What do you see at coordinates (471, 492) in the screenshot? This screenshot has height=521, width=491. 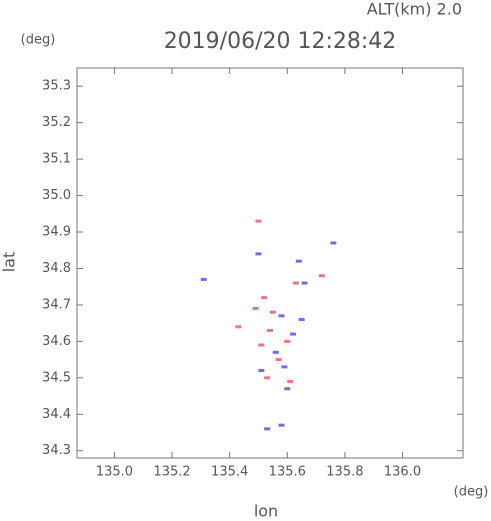 I see `x-unit: (deg)` at bounding box center [471, 492].